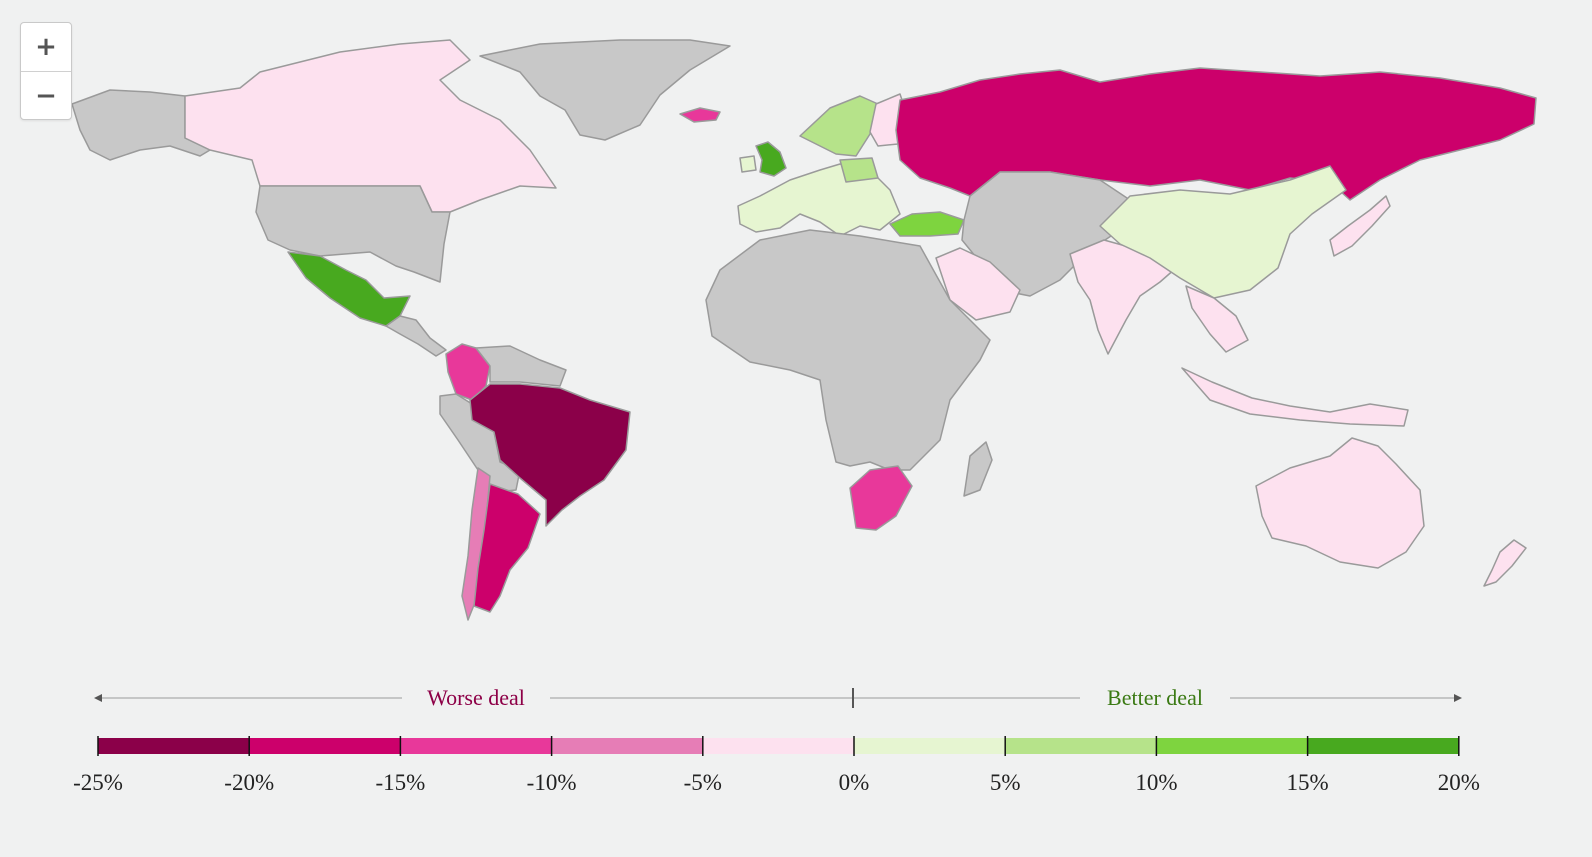 The width and height of the screenshot is (1592, 857). Describe the element at coordinates (1223, 232) in the screenshot. I see `region-china` at that location.